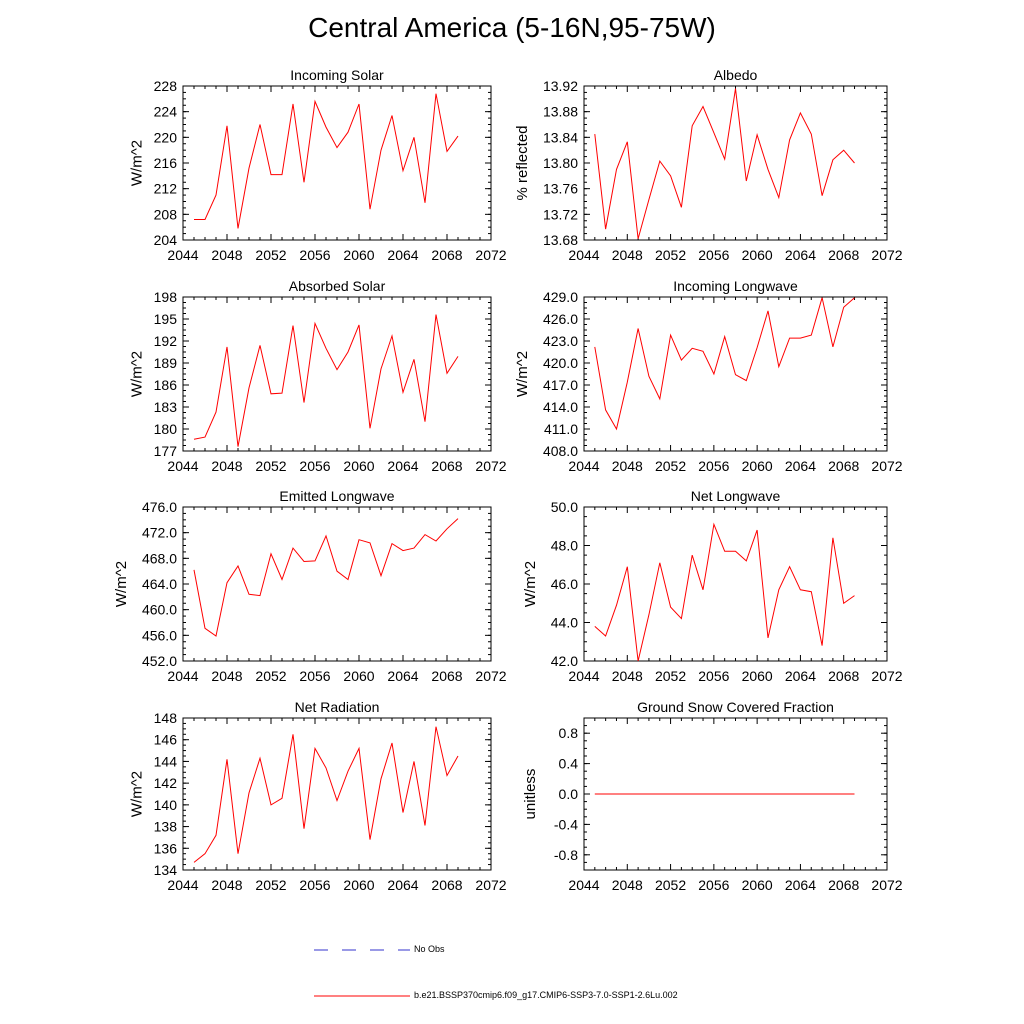  Describe the element at coordinates (166, 341) in the screenshot. I see `y-tick-label: 192` at that location.